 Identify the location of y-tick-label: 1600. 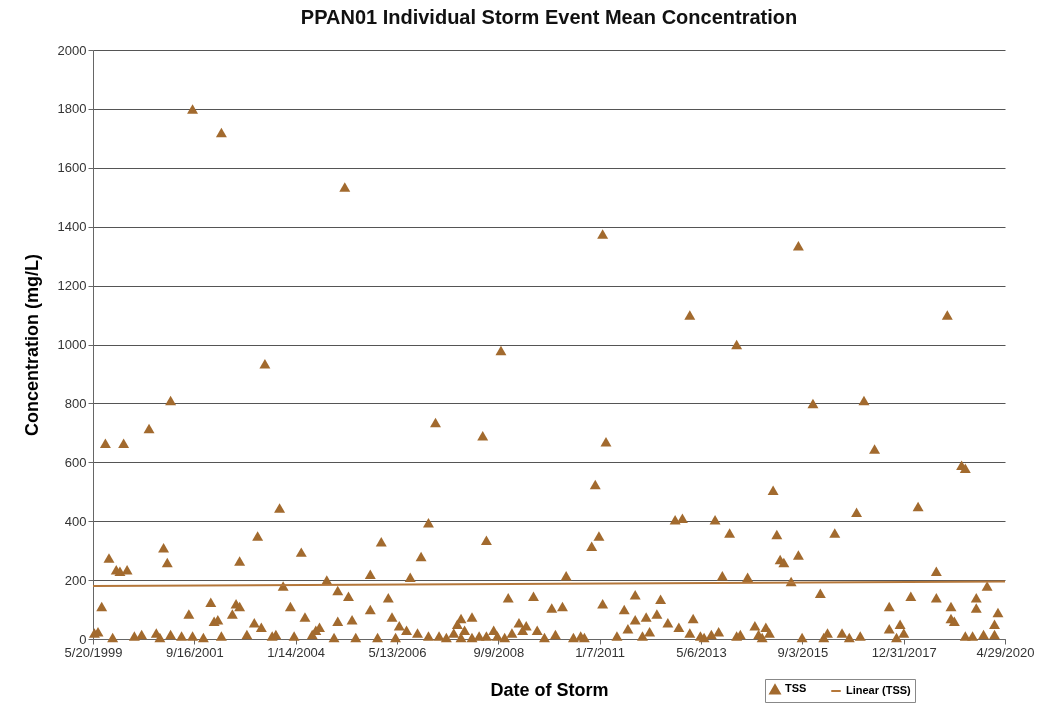
(72, 168).